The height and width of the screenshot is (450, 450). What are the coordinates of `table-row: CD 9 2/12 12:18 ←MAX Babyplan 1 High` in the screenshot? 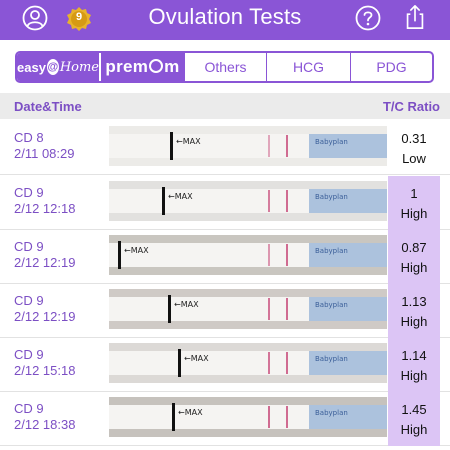 It's located at (225, 203).